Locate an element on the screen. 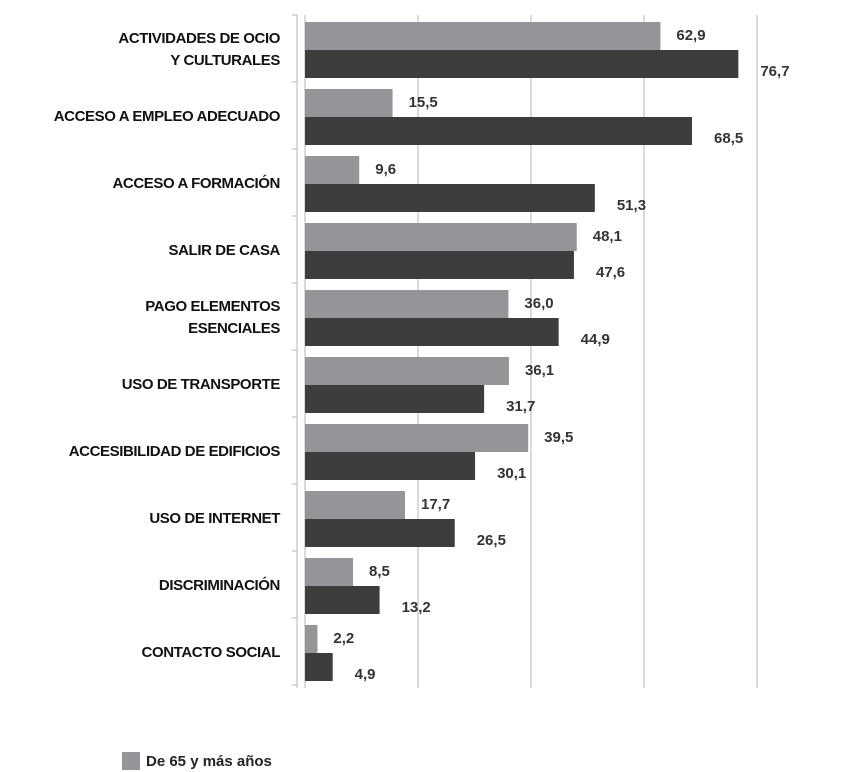 The width and height of the screenshot is (858, 772). data-label: 47,6 is located at coordinates (610, 272).